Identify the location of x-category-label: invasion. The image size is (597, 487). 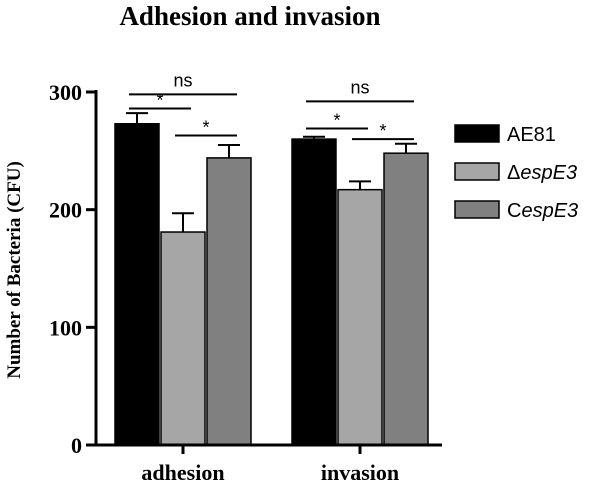
(360, 472).